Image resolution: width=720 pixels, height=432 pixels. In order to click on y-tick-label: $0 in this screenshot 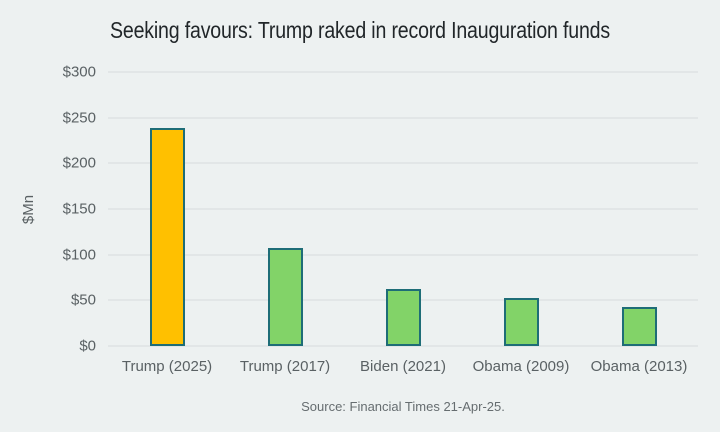, I will do `click(87, 346)`.